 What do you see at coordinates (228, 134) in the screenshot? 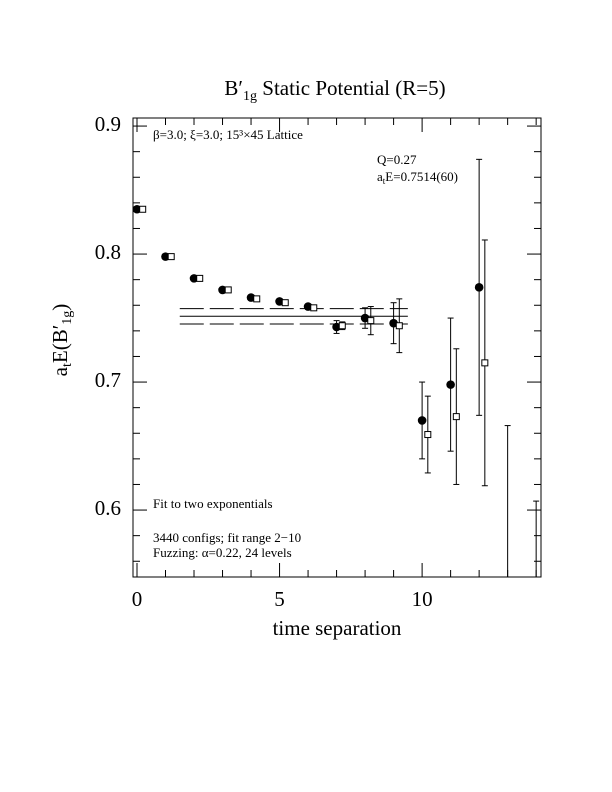
I see `annotation: β=3.0; ξ=3.0; 15³×45 Lattice` at bounding box center [228, 134].